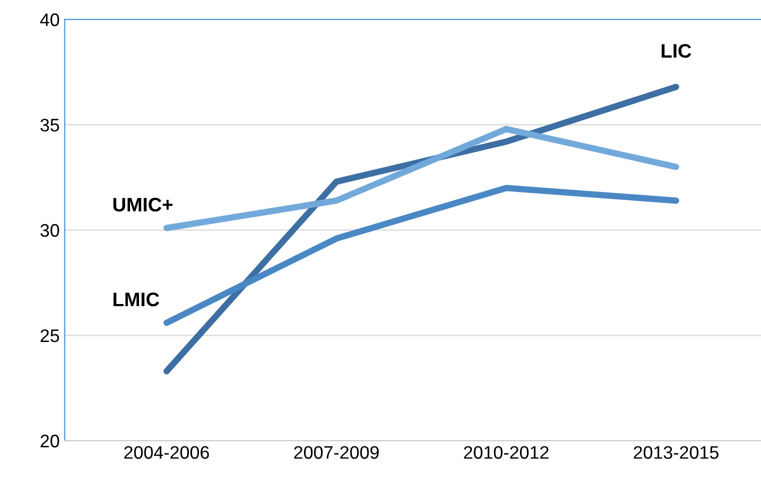 This screenshot has height=487, width=761. I want to click on x-tick-label: 2004-2006, so click(166, 452).